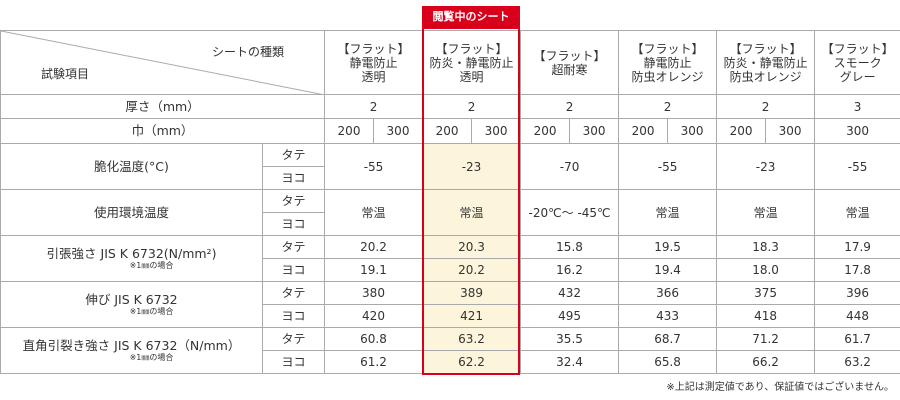  Describe the element at coordinates (570, 293) in the screenshot. I see `cell: 432` at that location.